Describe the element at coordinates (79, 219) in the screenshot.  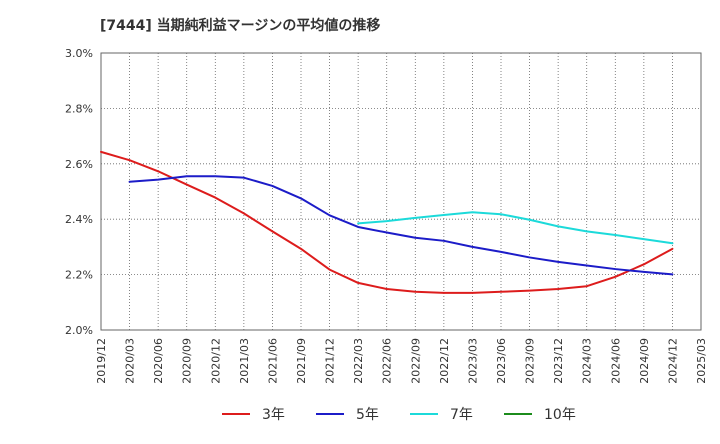
I see `y-tick-label: 2.4%` at that location.